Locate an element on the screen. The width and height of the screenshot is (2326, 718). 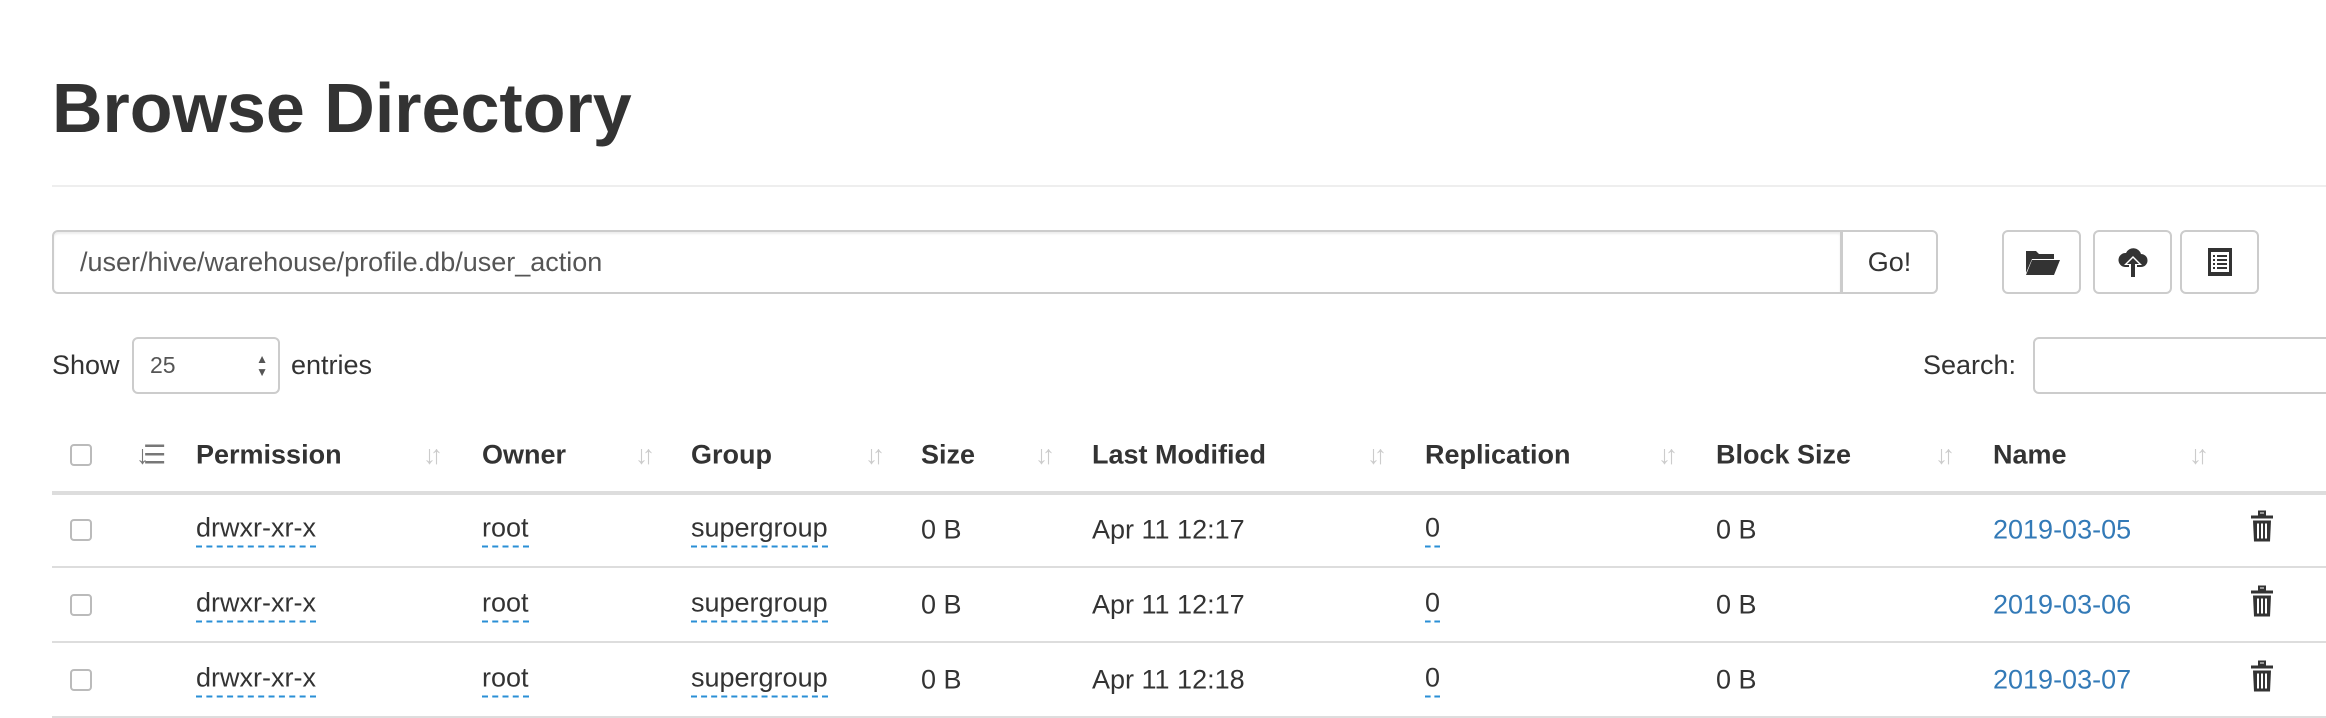
name-link: 2019-03-05 is located at coordinates (2062, 529).